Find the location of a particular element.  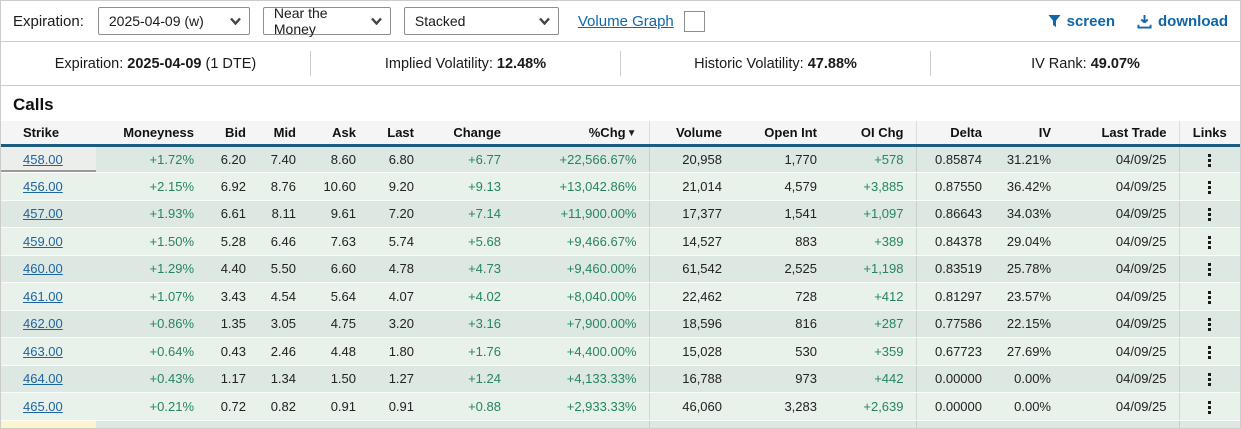

oi-chg-cell: +287 is located at coordinates (872, 324).